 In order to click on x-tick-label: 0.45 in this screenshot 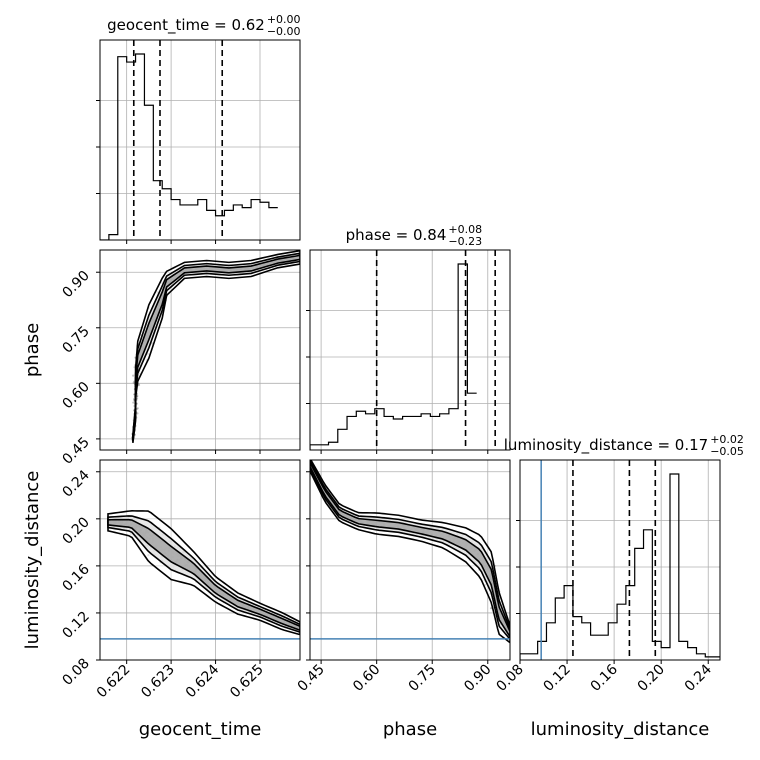, I will do `click(311, 678)`.